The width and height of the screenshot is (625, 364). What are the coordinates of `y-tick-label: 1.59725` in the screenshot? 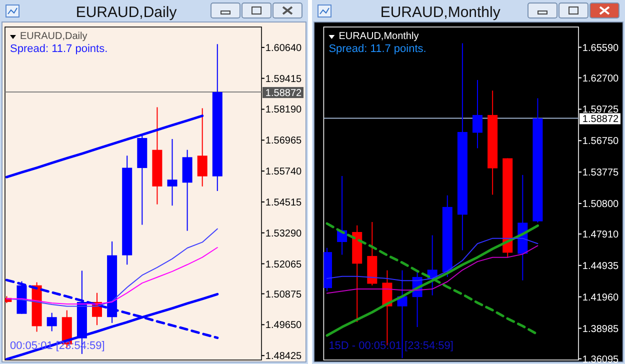 It's located at (601, 110).